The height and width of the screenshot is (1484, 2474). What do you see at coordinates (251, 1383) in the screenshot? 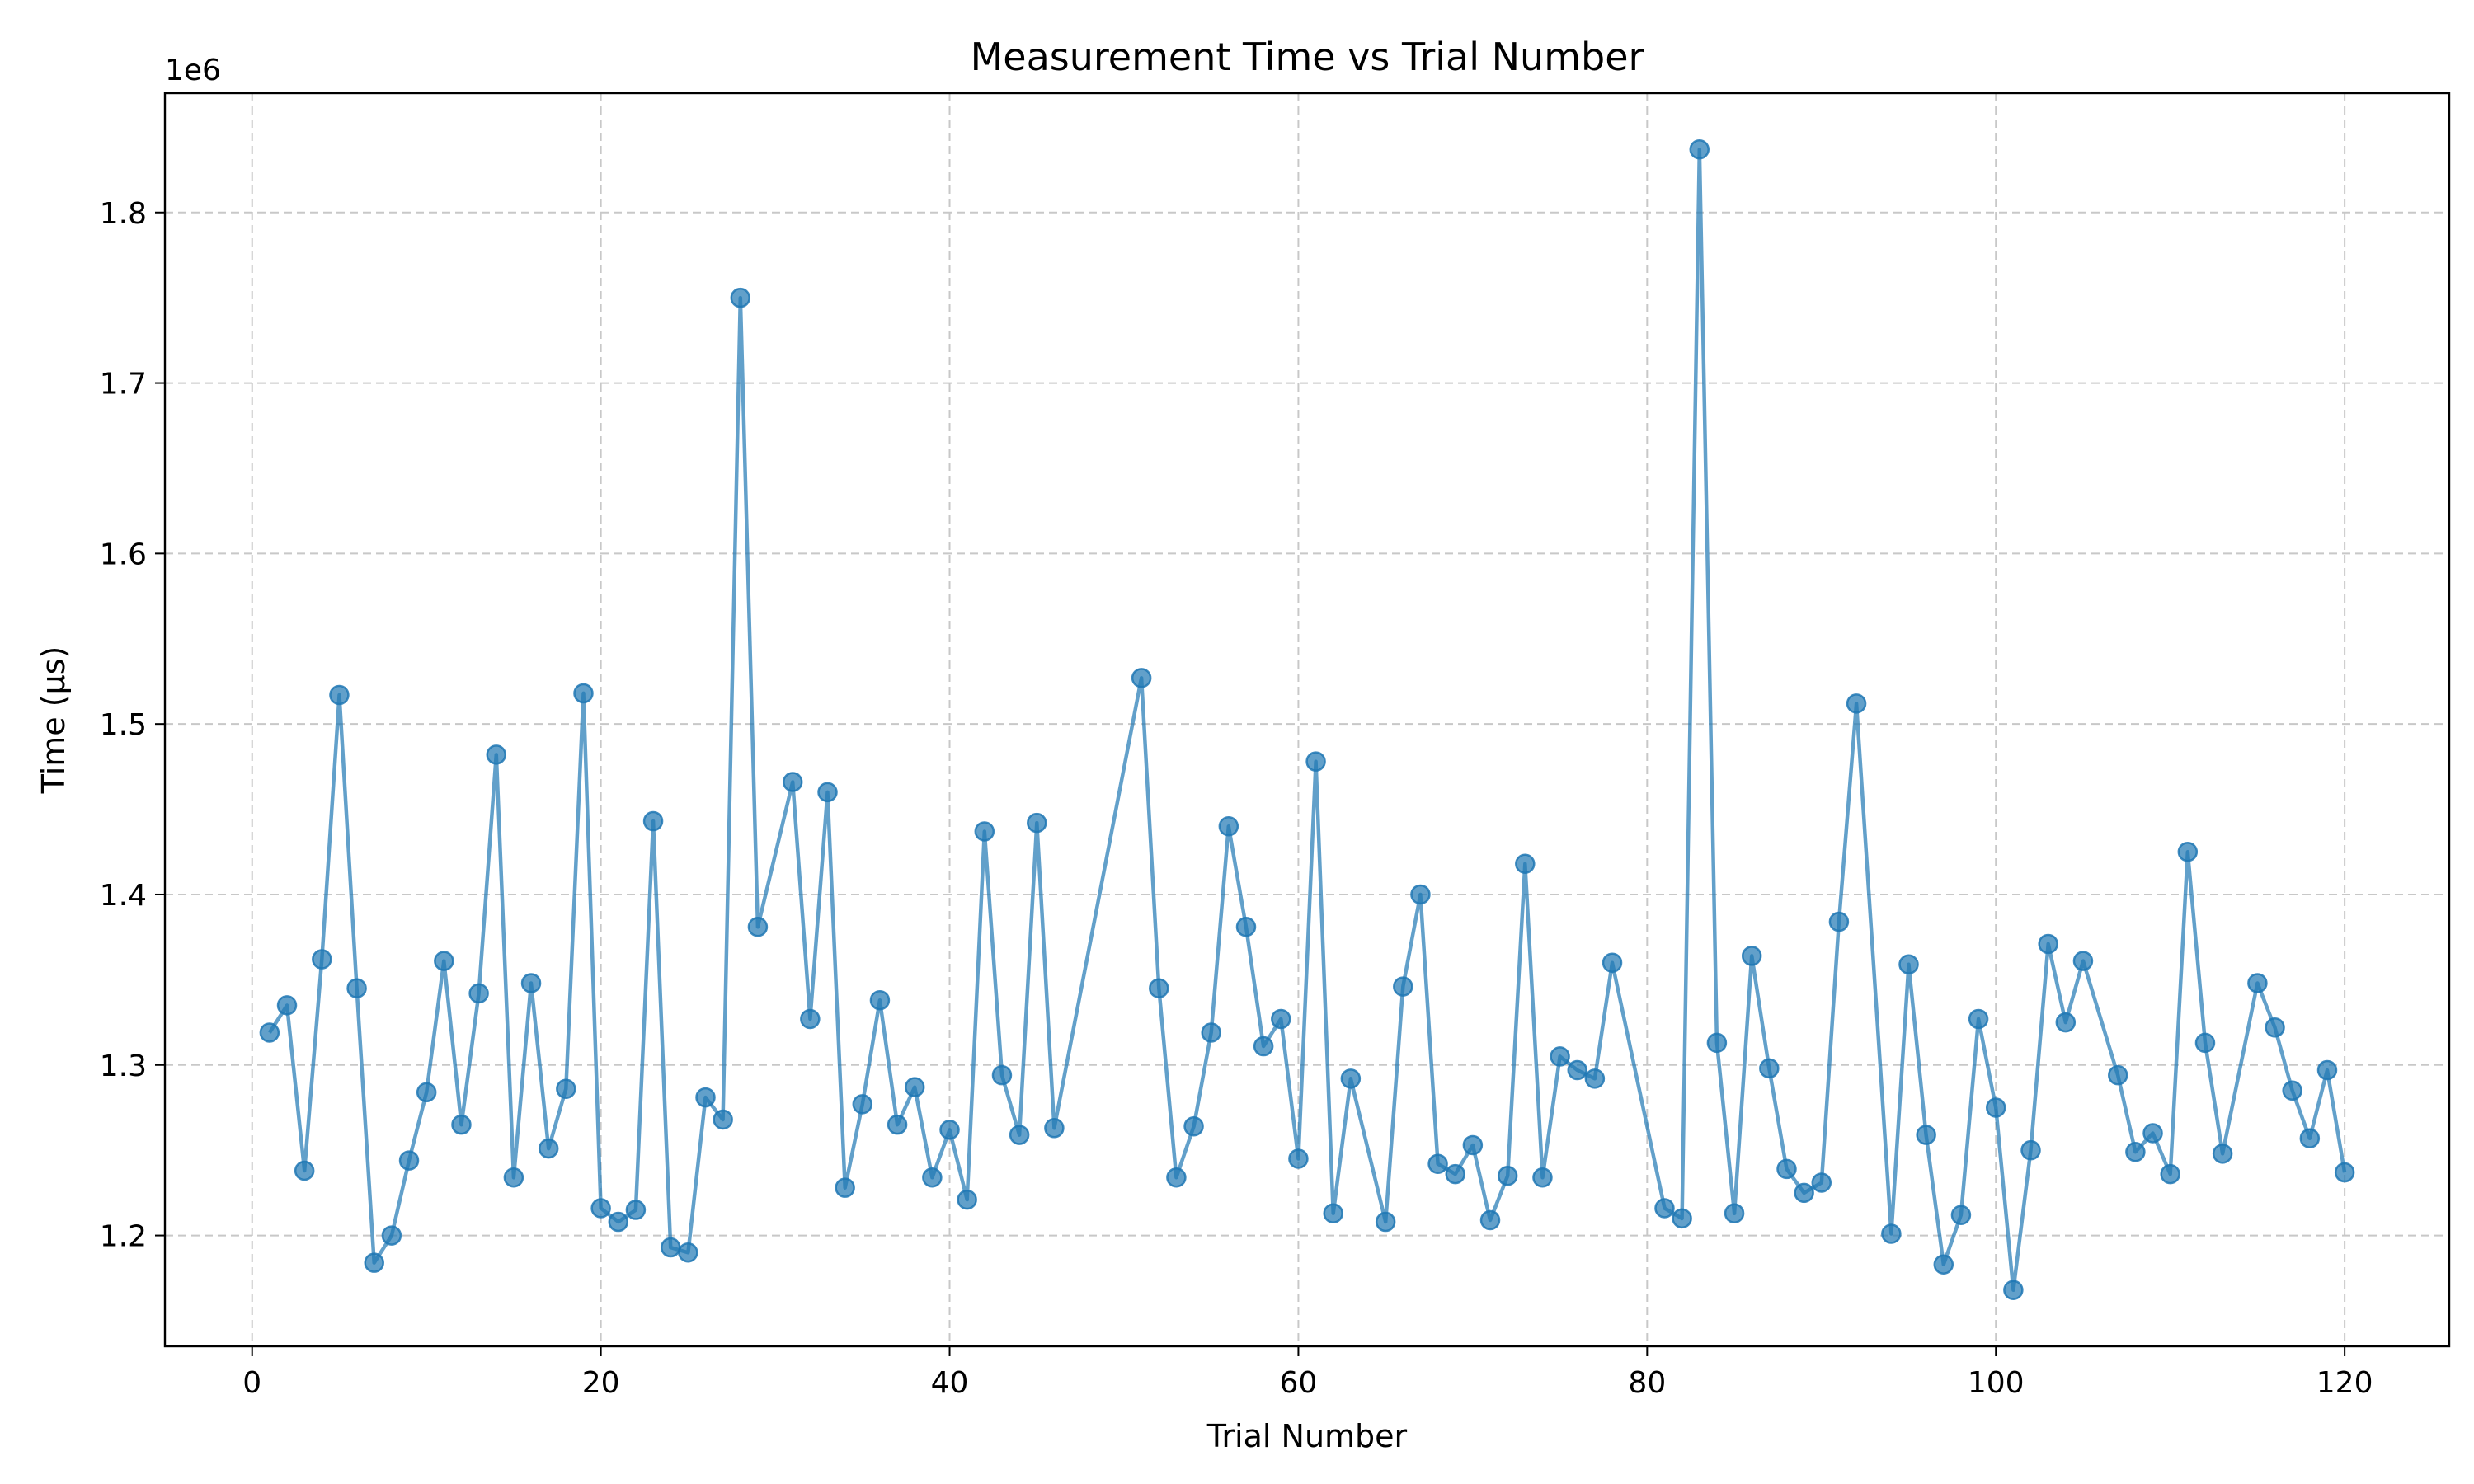
I see `x-tick-label: 0` at bounding box center [251, 1383].